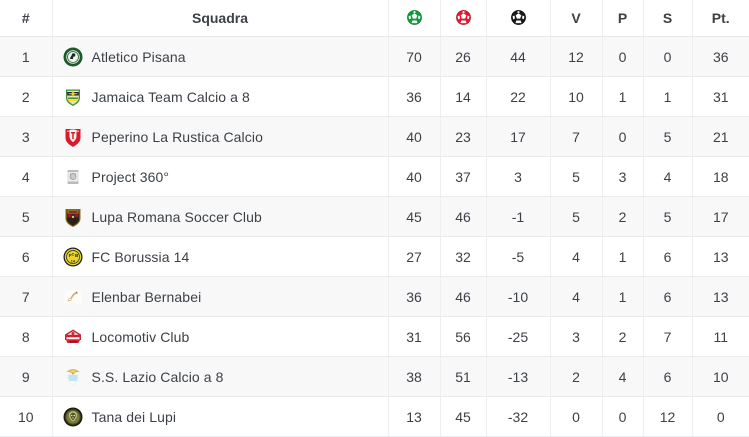 This screenshot has height=437, width=749. I want to click on row-goals-against: 46, so click(463, 216).